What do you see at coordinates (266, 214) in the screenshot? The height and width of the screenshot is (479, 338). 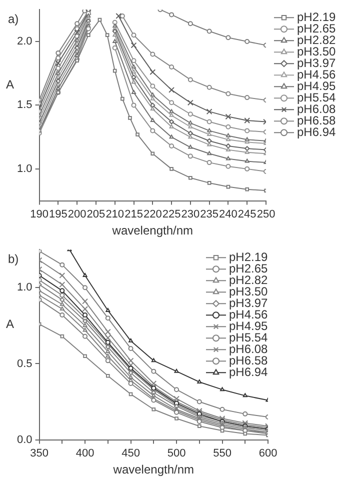 I see `x-tick-label: 250` at bounding box center [266, 214].